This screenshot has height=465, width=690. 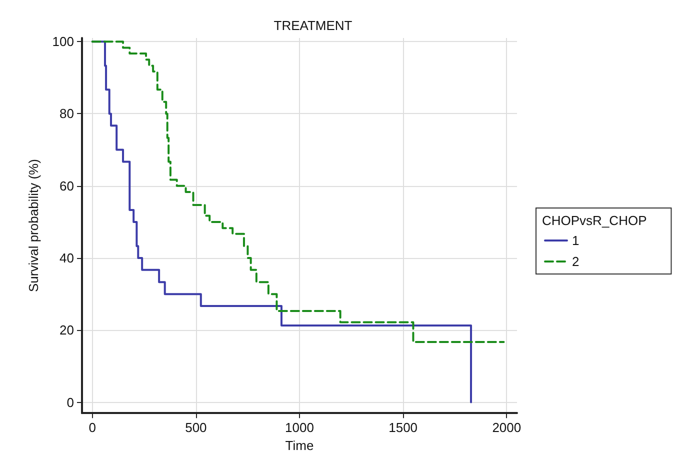 I want to click on y-tick-label: 100, so click(x=63, y=42).